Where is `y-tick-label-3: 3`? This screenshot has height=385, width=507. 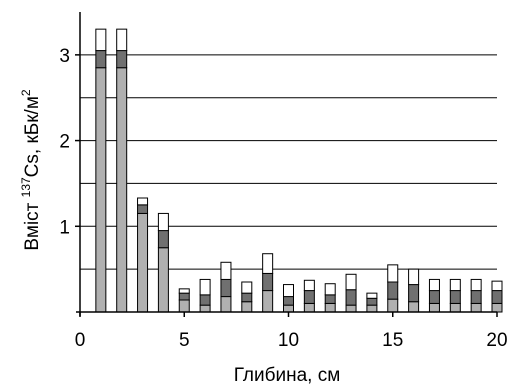 y-tick-label-3: 3 is located at coordinates (64, 56).